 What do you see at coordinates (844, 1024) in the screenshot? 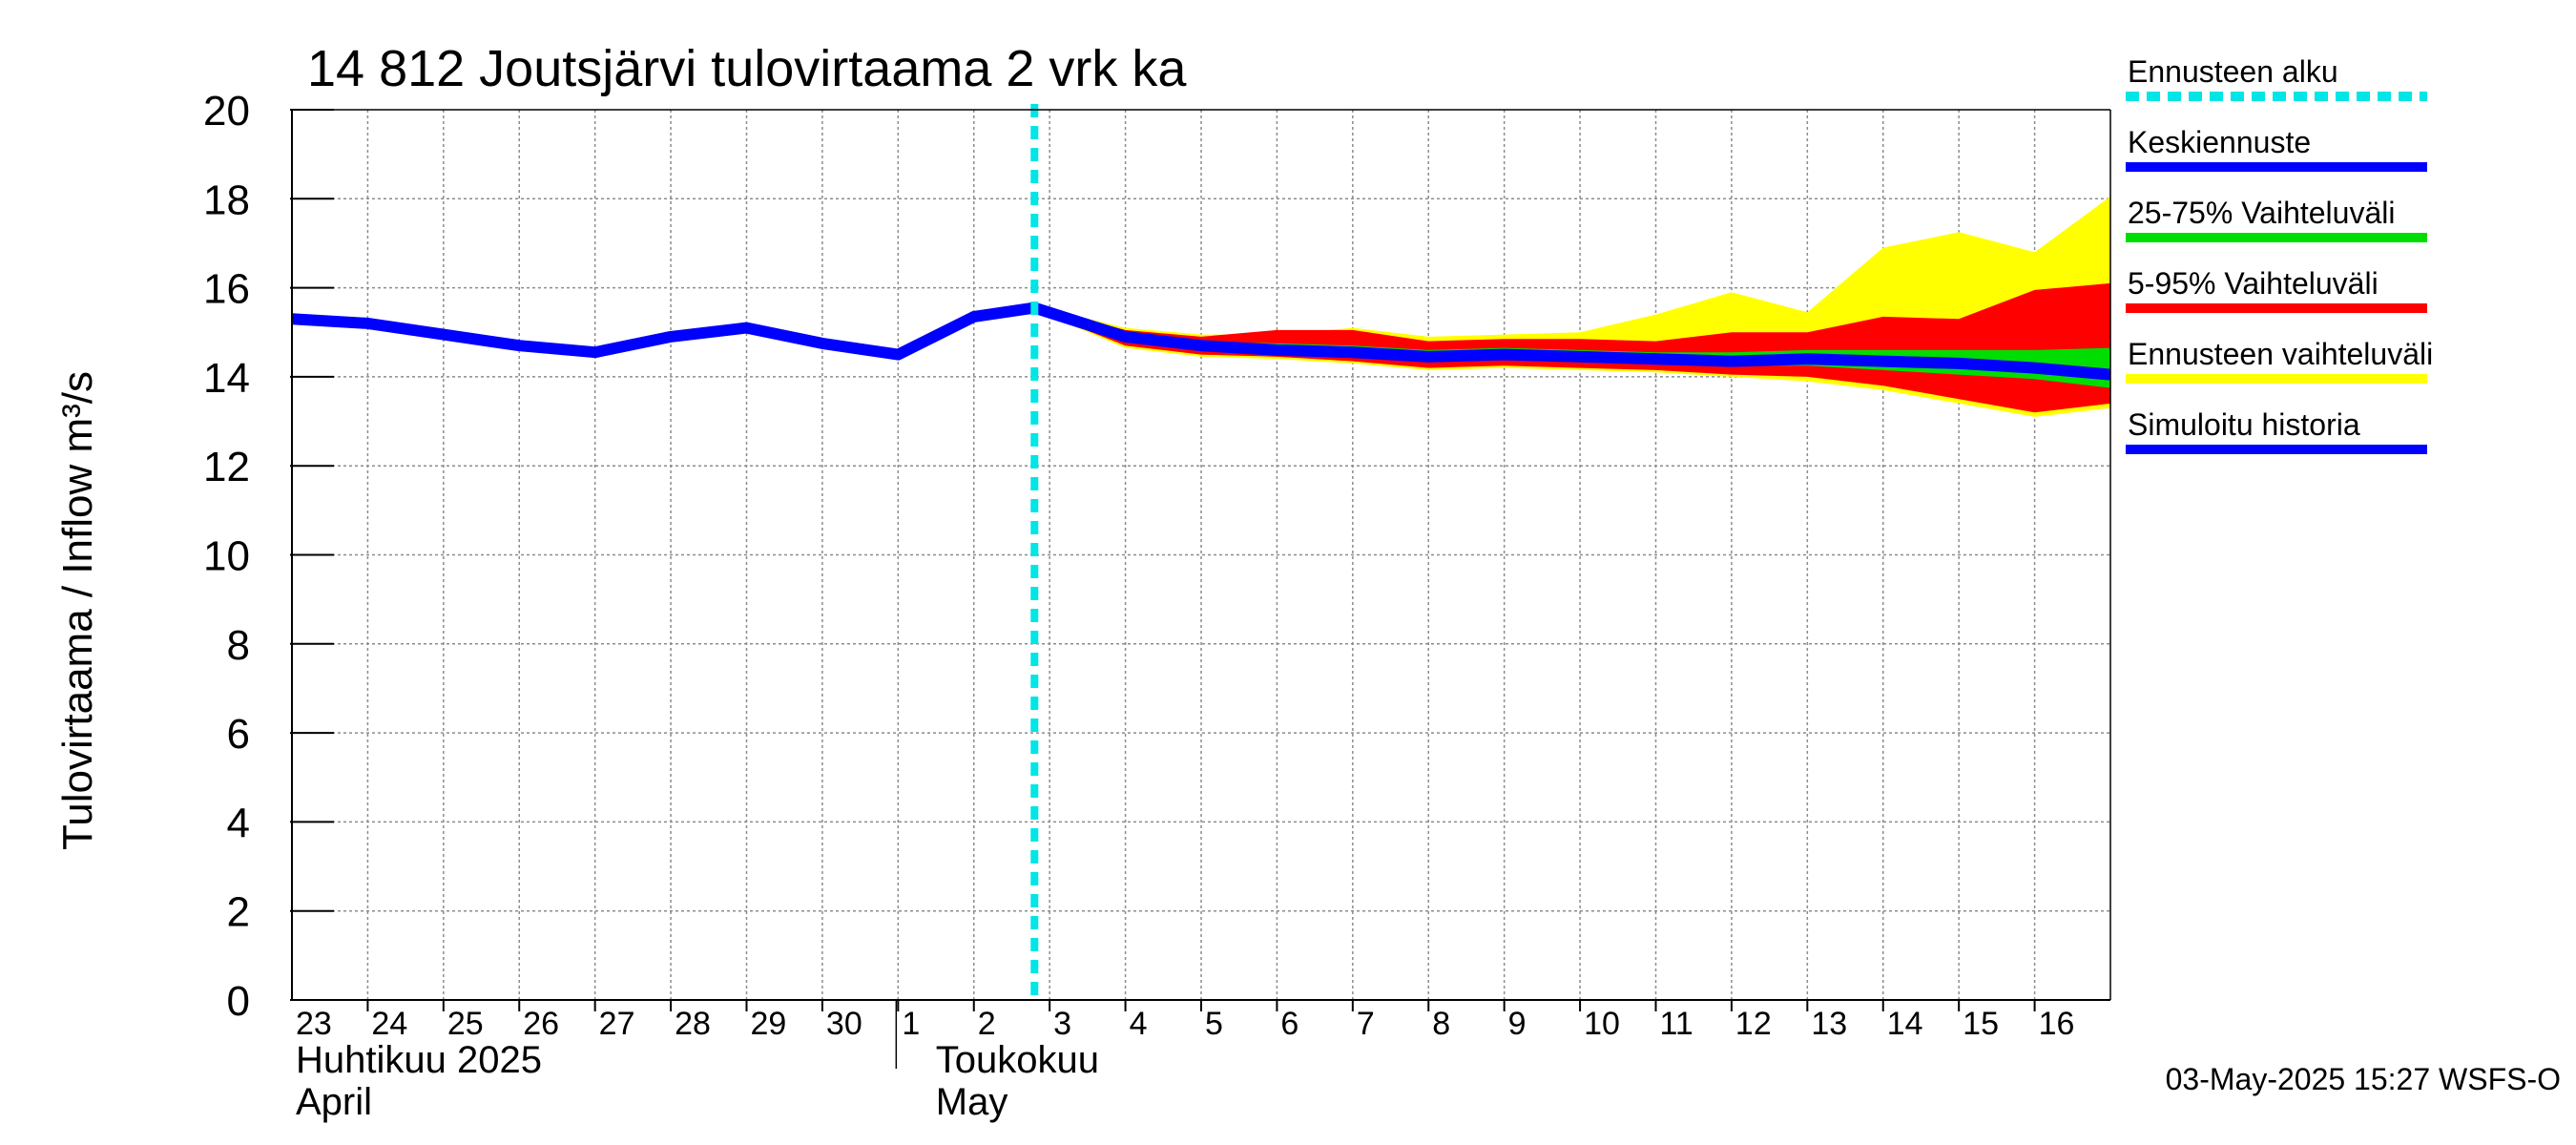
I see `x-tick-label: 30` at bounding box center [844, 1024].